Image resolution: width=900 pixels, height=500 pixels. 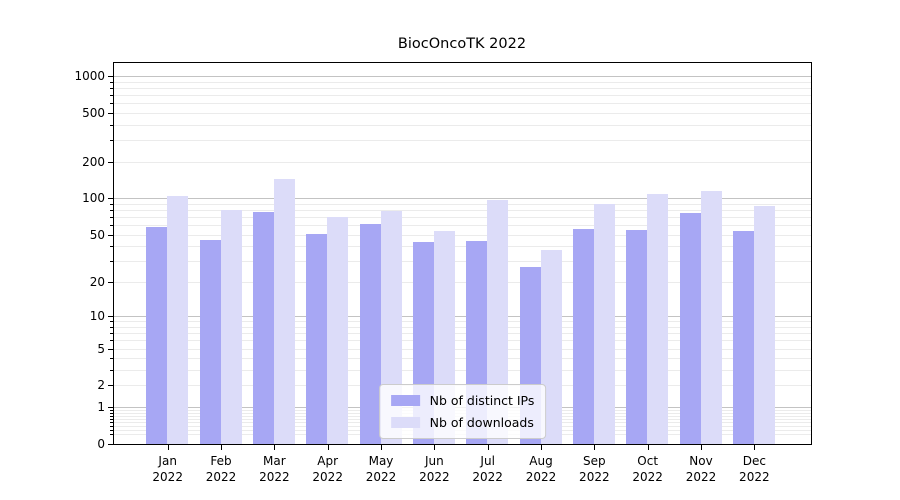 What do you see at coordinates (487, 469) in the screenshot?
I see `x-tick-label: Jul 2022` at bounding box center [487, 469].